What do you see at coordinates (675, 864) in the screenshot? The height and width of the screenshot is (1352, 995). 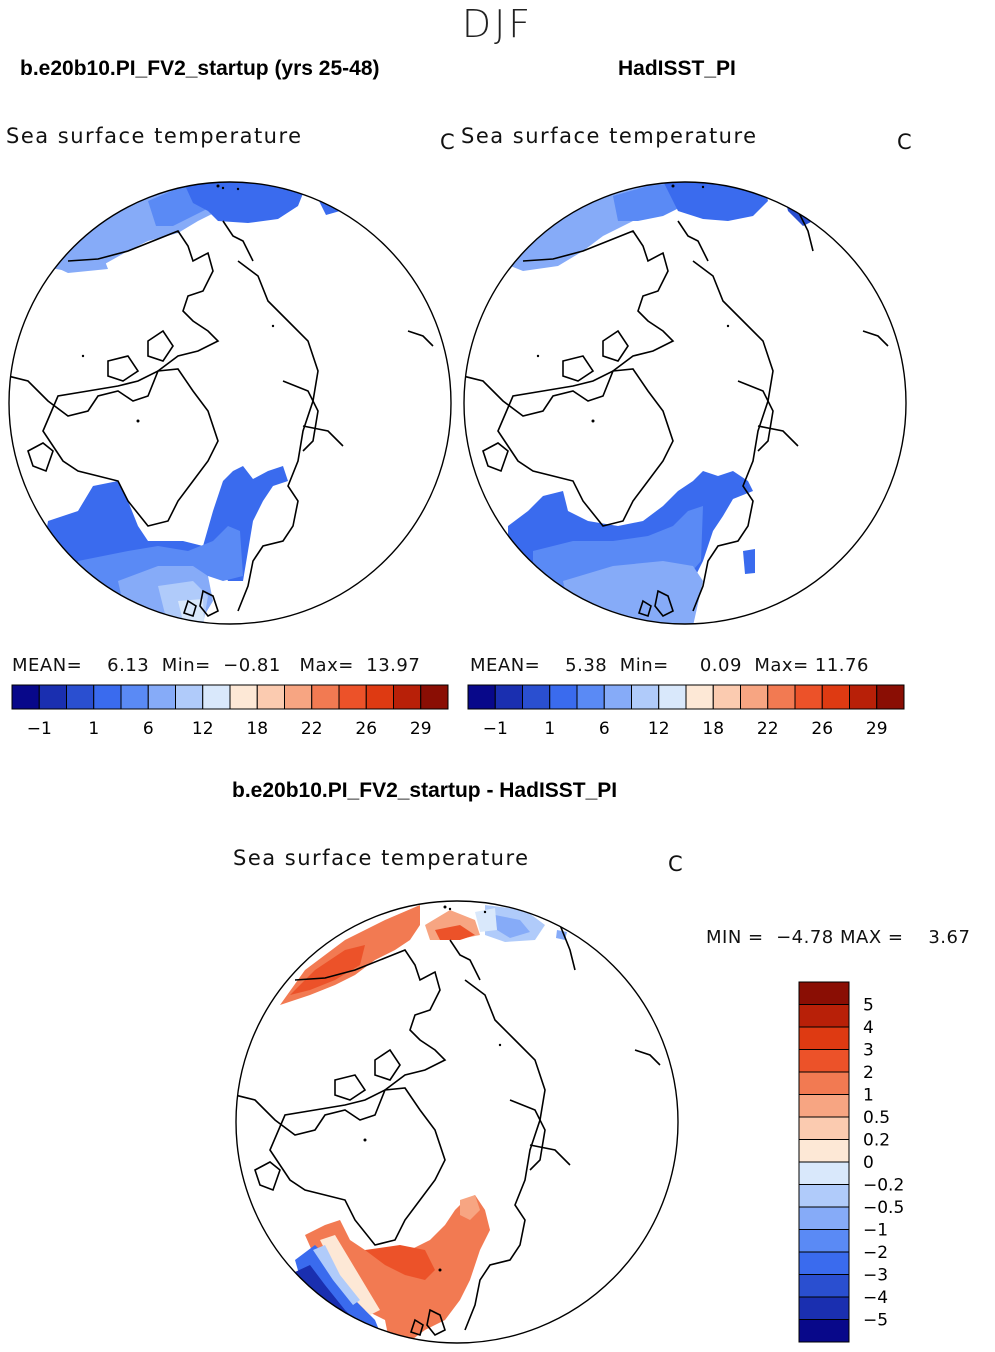 I see `diff-units: C` at bounding box center [675, 864].